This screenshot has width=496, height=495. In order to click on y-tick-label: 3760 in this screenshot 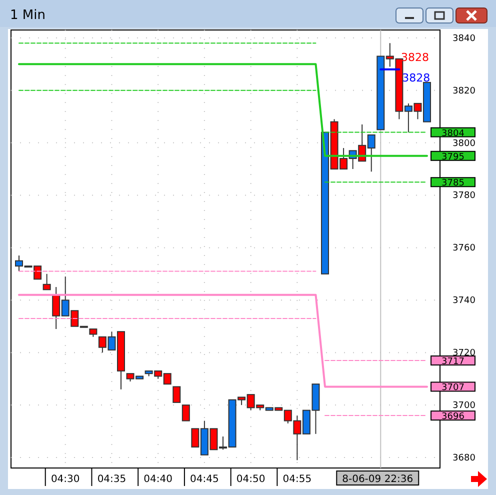, I will do `click(464, 249)`.